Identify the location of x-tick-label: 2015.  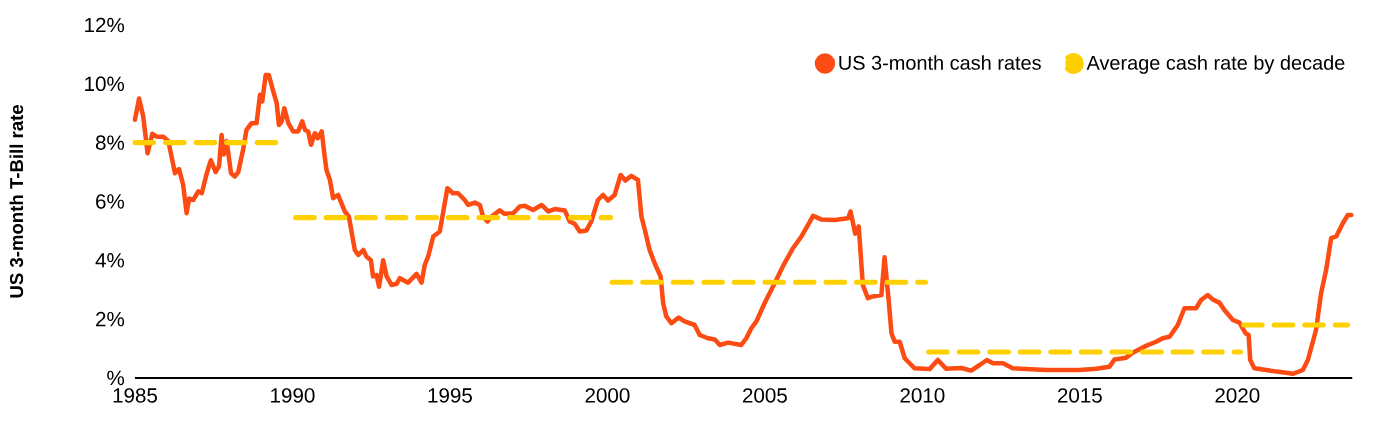
(1079, 395).